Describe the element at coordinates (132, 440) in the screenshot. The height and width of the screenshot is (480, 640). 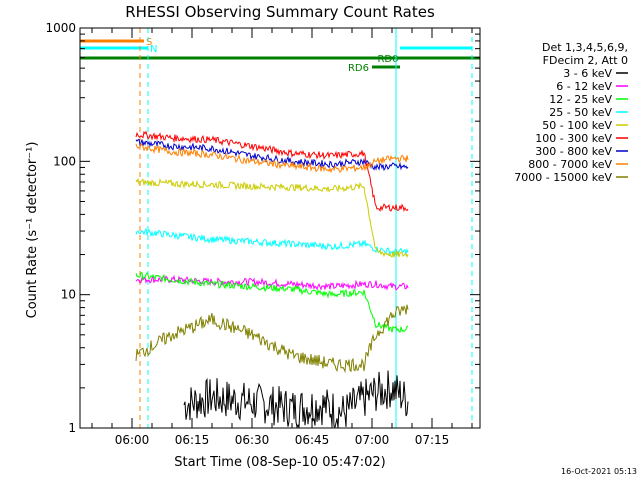
I see `x-tick-label: 06:00` at that location.